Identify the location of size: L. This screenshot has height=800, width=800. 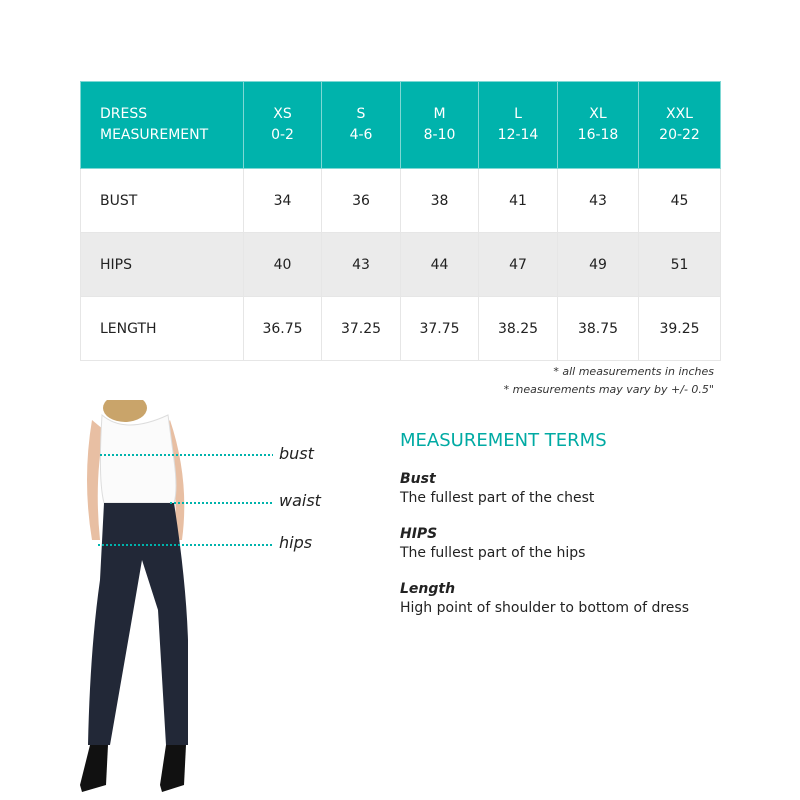
(518, 114).